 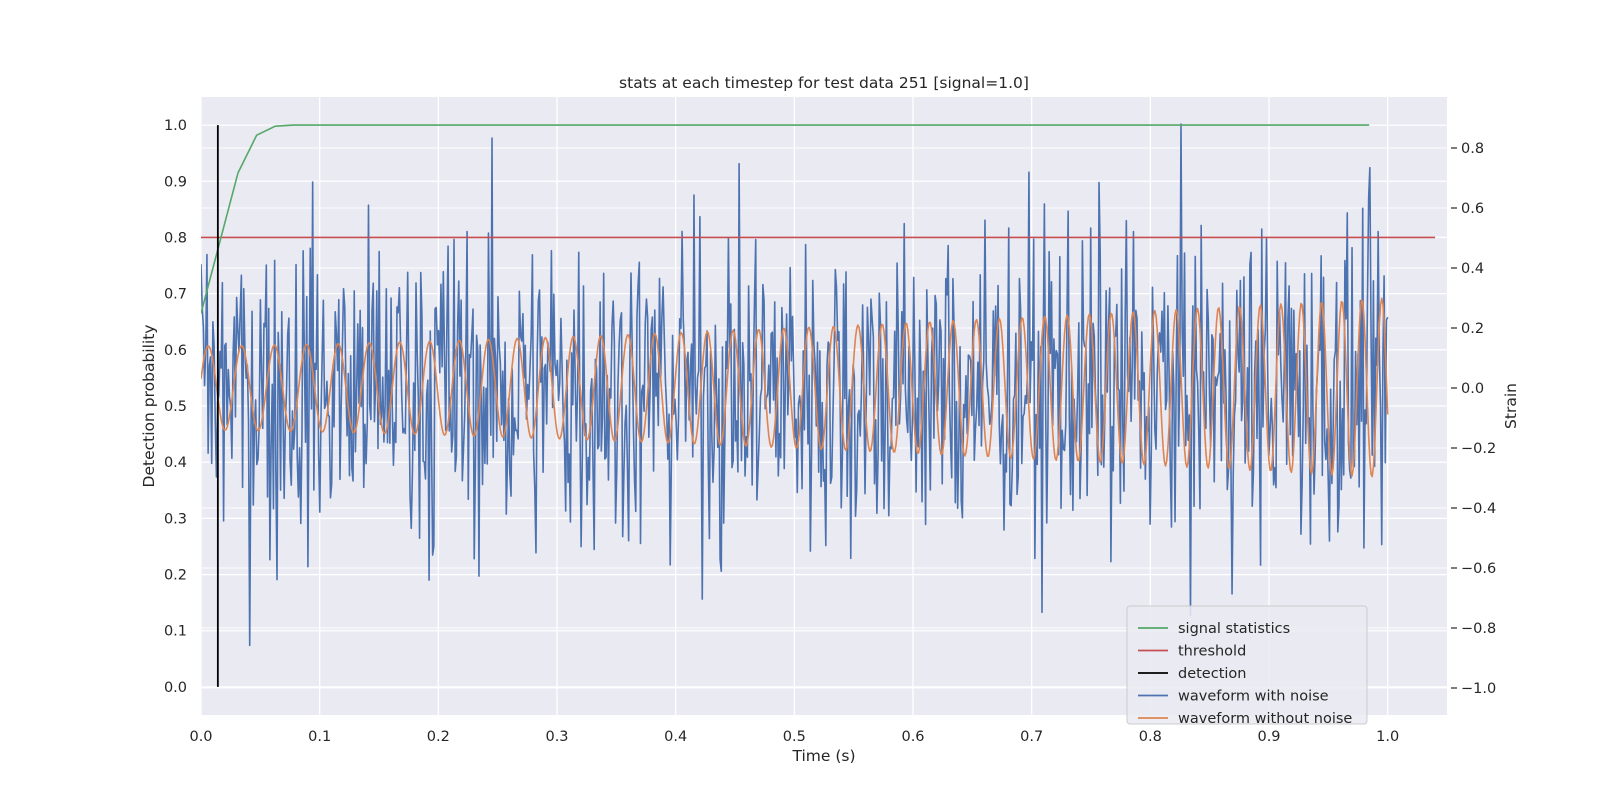 I want to click on y2-tick-label: −0.6, so click(x=1478, y=569).